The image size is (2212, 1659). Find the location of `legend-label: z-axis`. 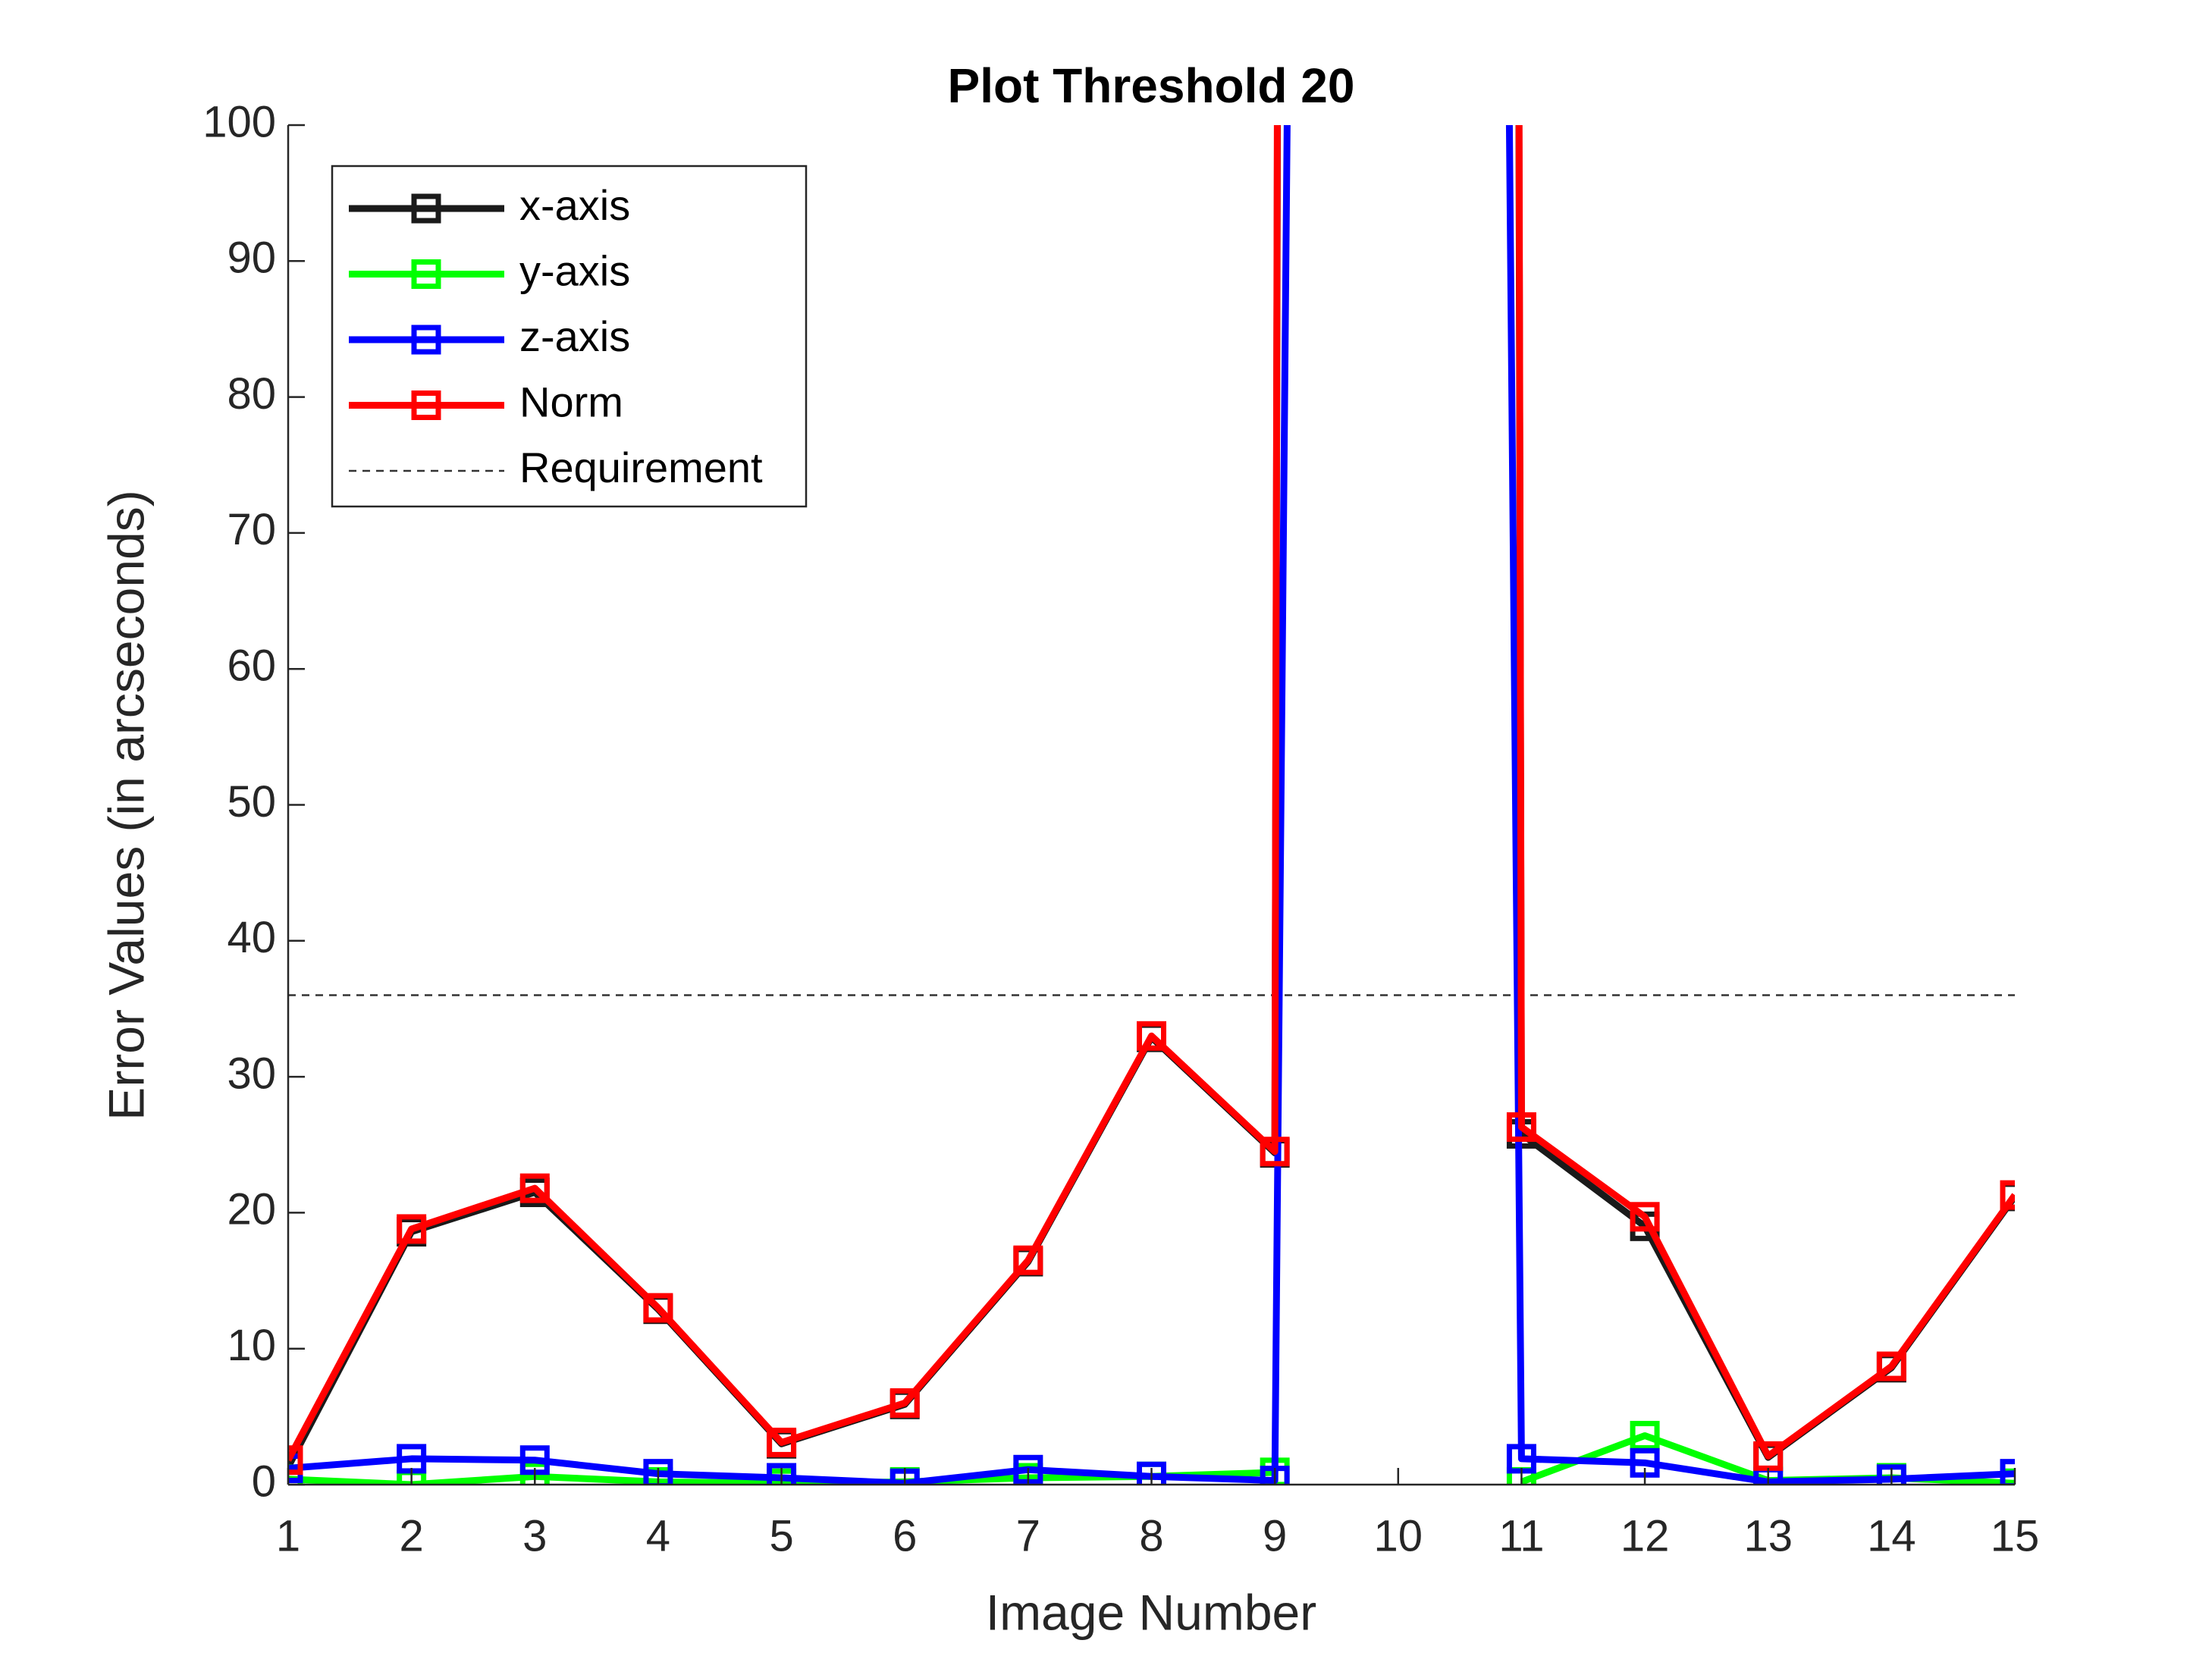

legend-label: z-axis is located at coordinates (574, 336).